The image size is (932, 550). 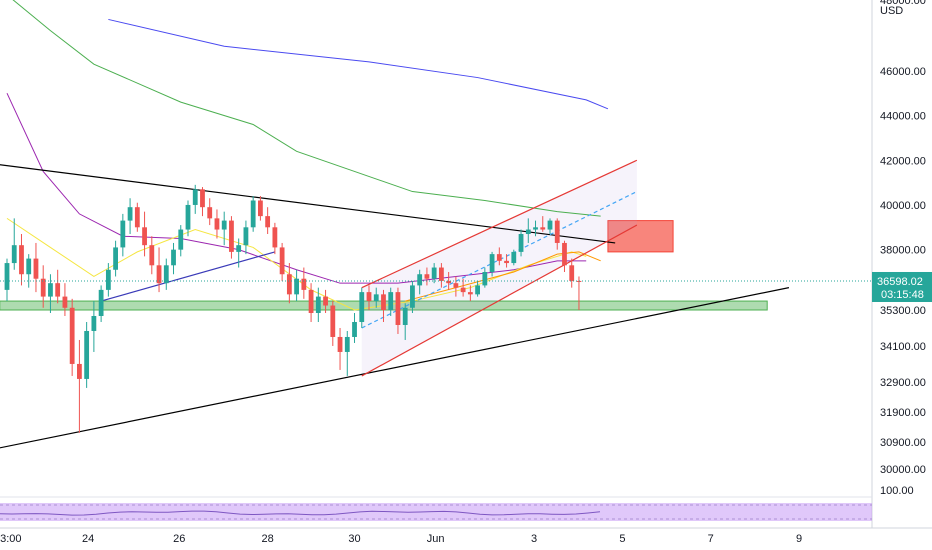 I want to click on resistance-box, so click(x=640, y=236).